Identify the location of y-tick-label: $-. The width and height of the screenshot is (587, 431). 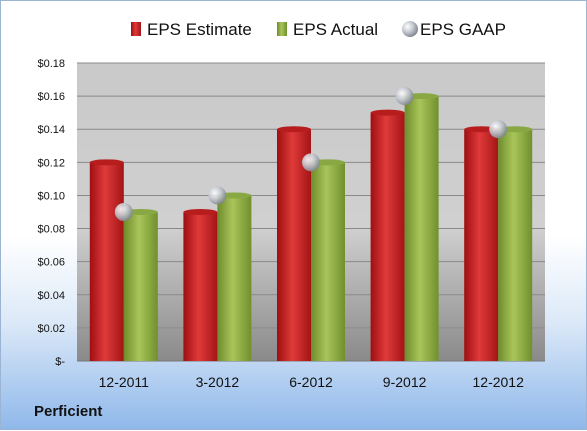
(60, 362).